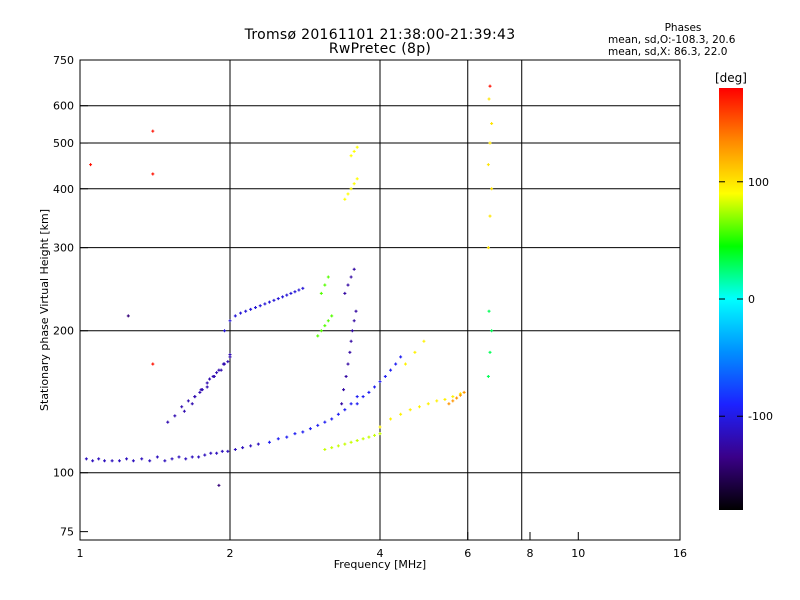  Describe the element at coordinates (382, 546) in the screenshot. I see `x-axis-ticks: 1 2 4 6 8 10 16` at that location.